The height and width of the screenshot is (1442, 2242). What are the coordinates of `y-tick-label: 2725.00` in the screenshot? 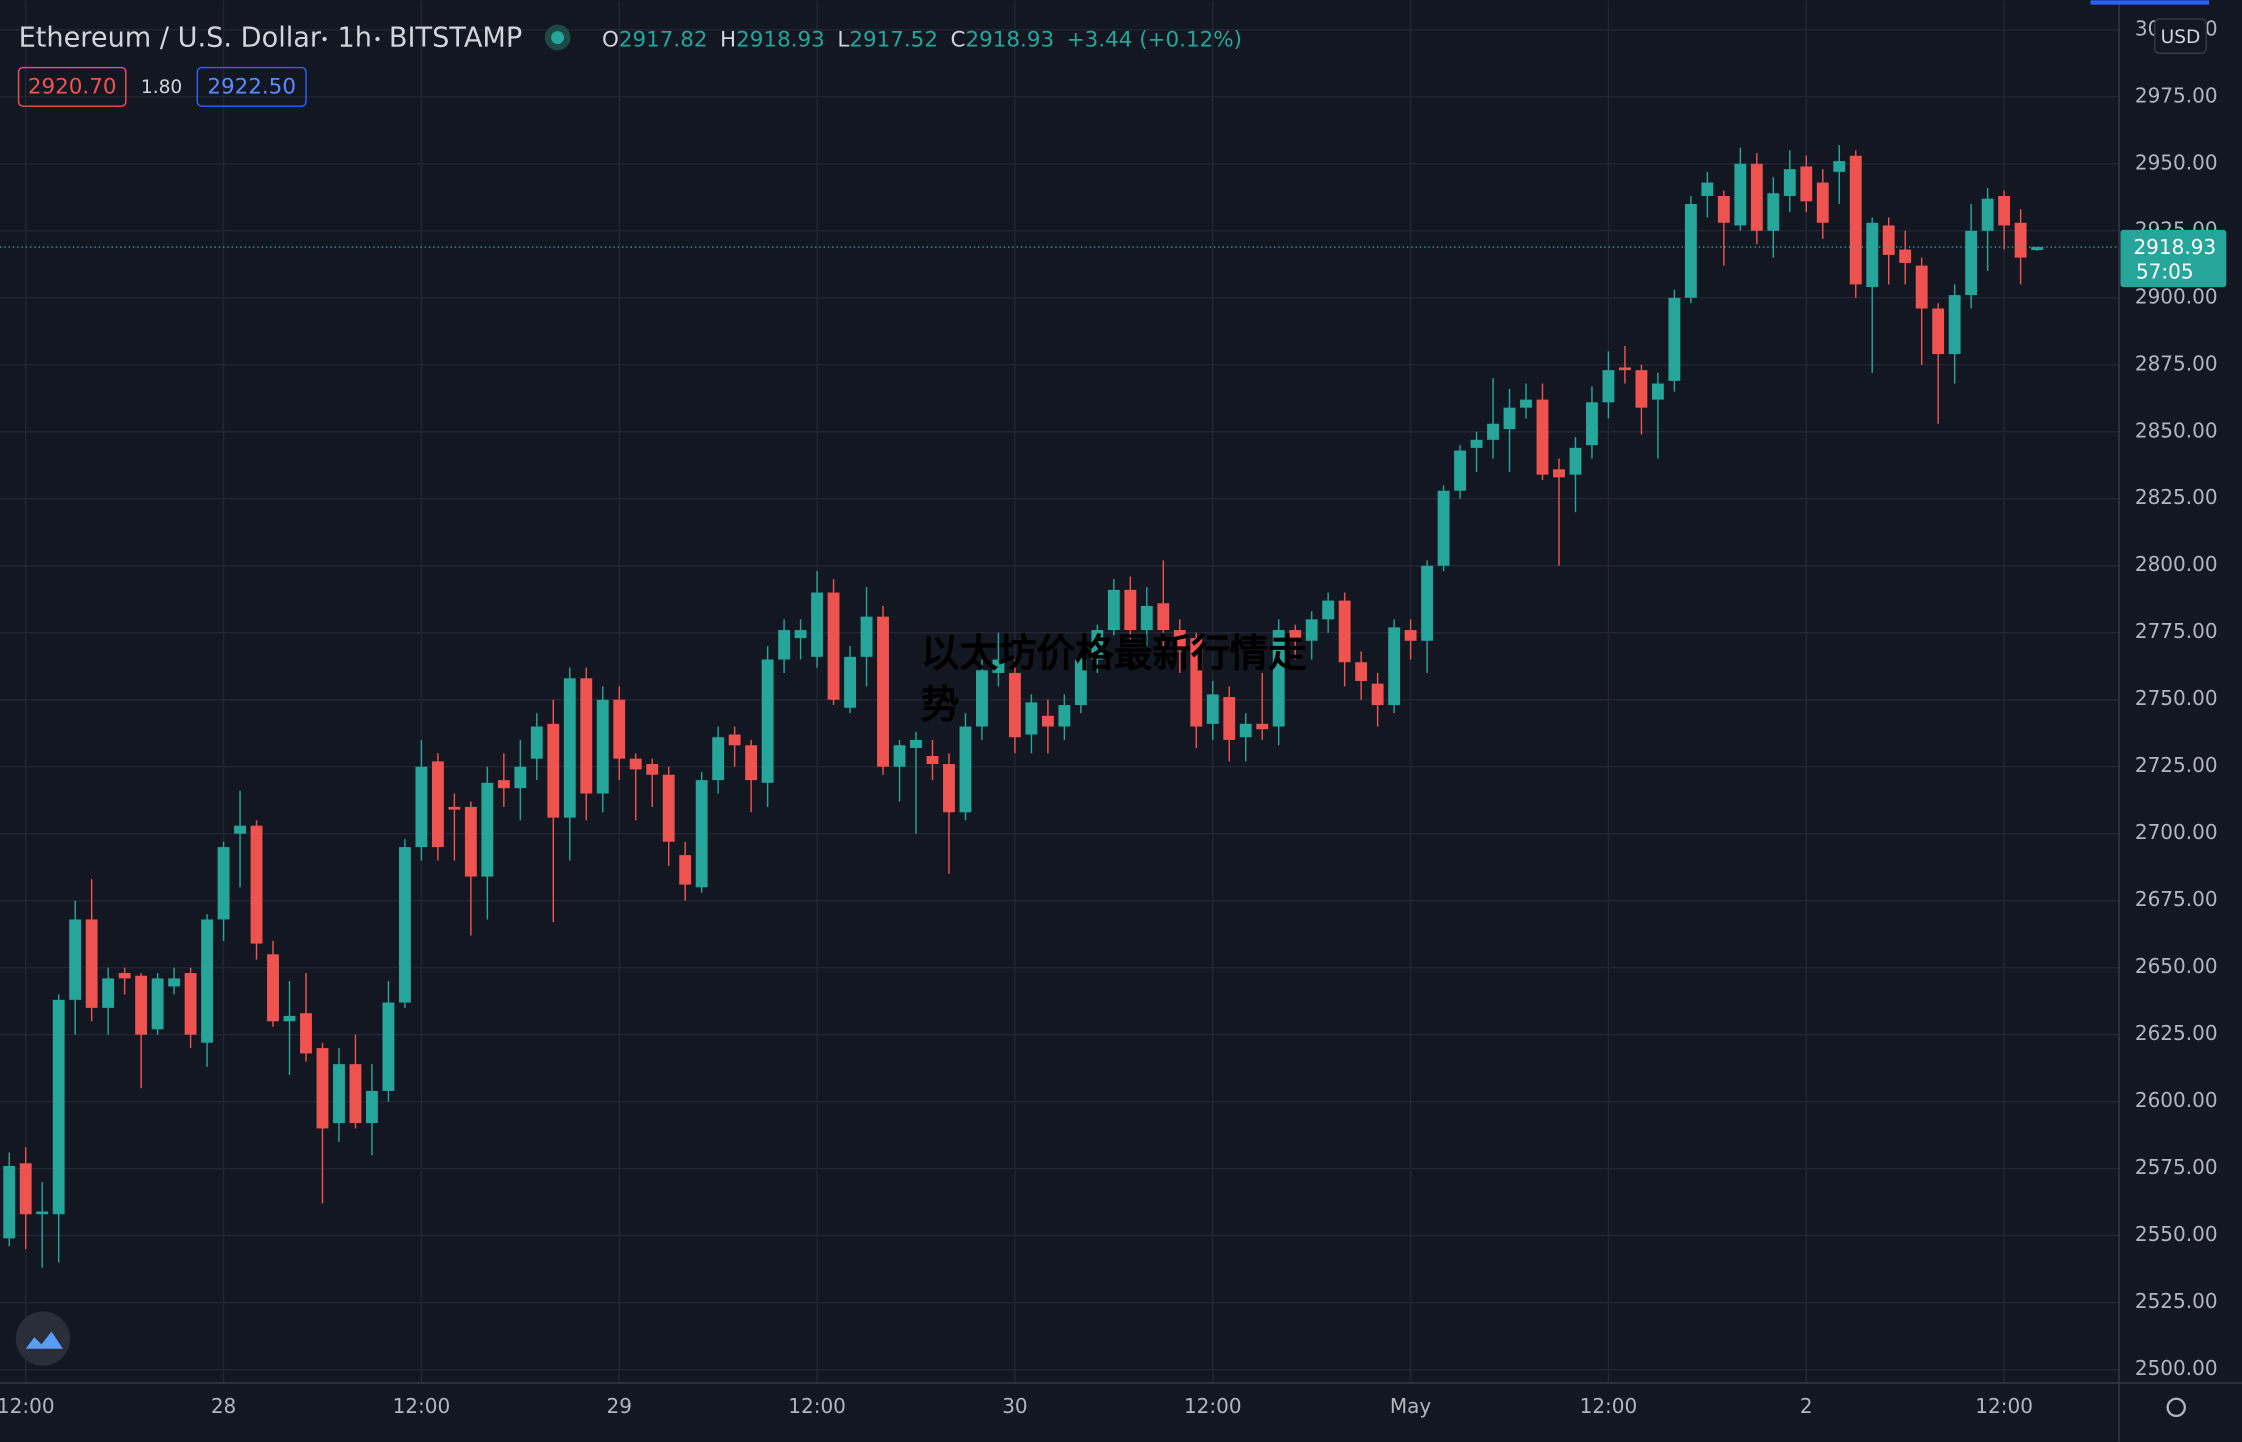 It's located at (2176, 765).